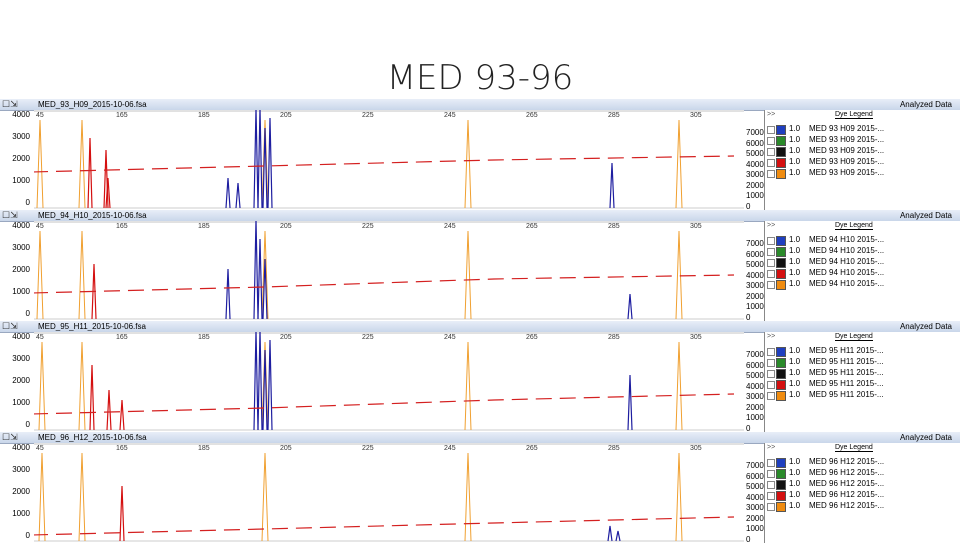 The height and width of the screenshot is (544, 960). I want to click on size-tick-label: 205, so click(286, 226).